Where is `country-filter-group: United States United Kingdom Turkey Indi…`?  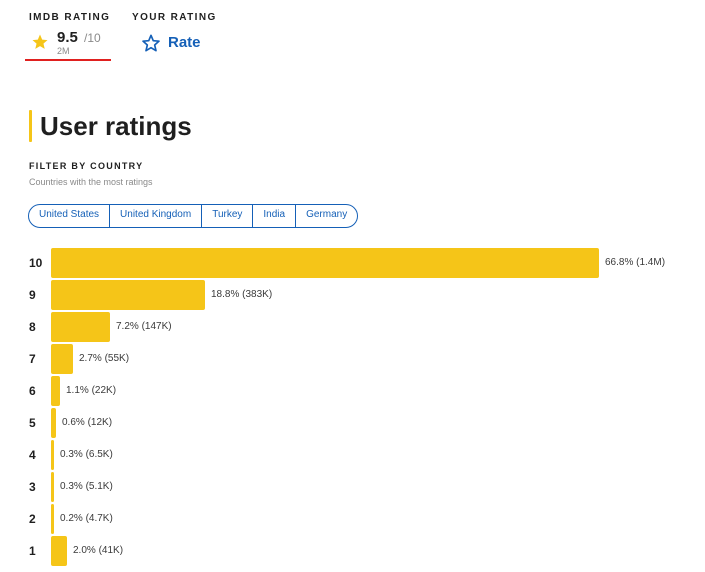
country-filter-group: United States United Kingdom Turkey Indi… is located at coordinates (193, 216).